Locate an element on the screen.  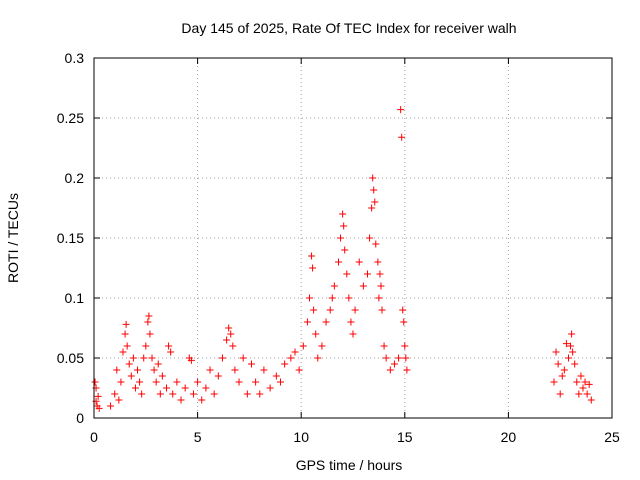
y-tick-label-5: 0.25 is located at coordinates (70, 118).